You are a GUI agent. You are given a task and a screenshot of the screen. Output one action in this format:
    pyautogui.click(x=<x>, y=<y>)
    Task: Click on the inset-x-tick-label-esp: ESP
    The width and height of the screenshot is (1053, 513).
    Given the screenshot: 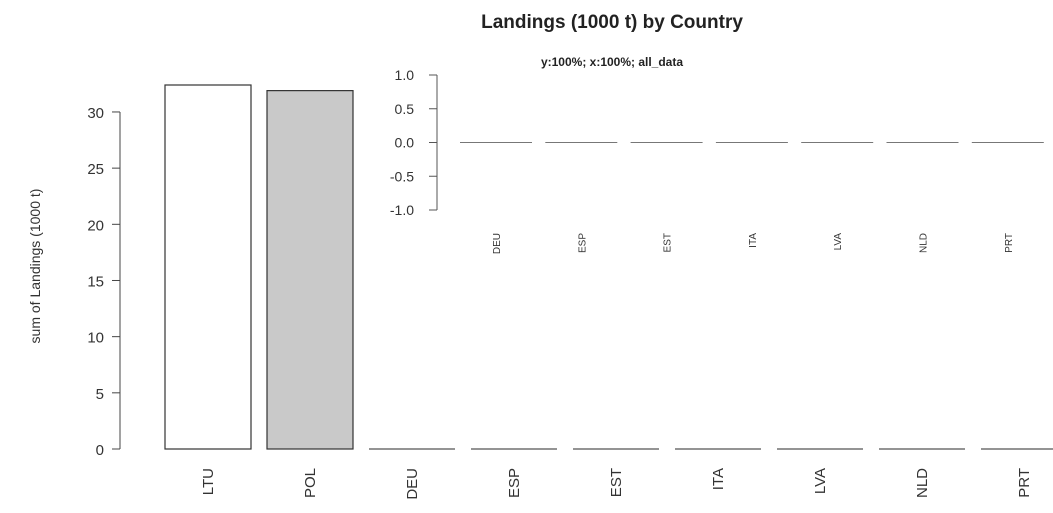 What is the action you would take?
    pyautogui.click(x=582, y=243)
    